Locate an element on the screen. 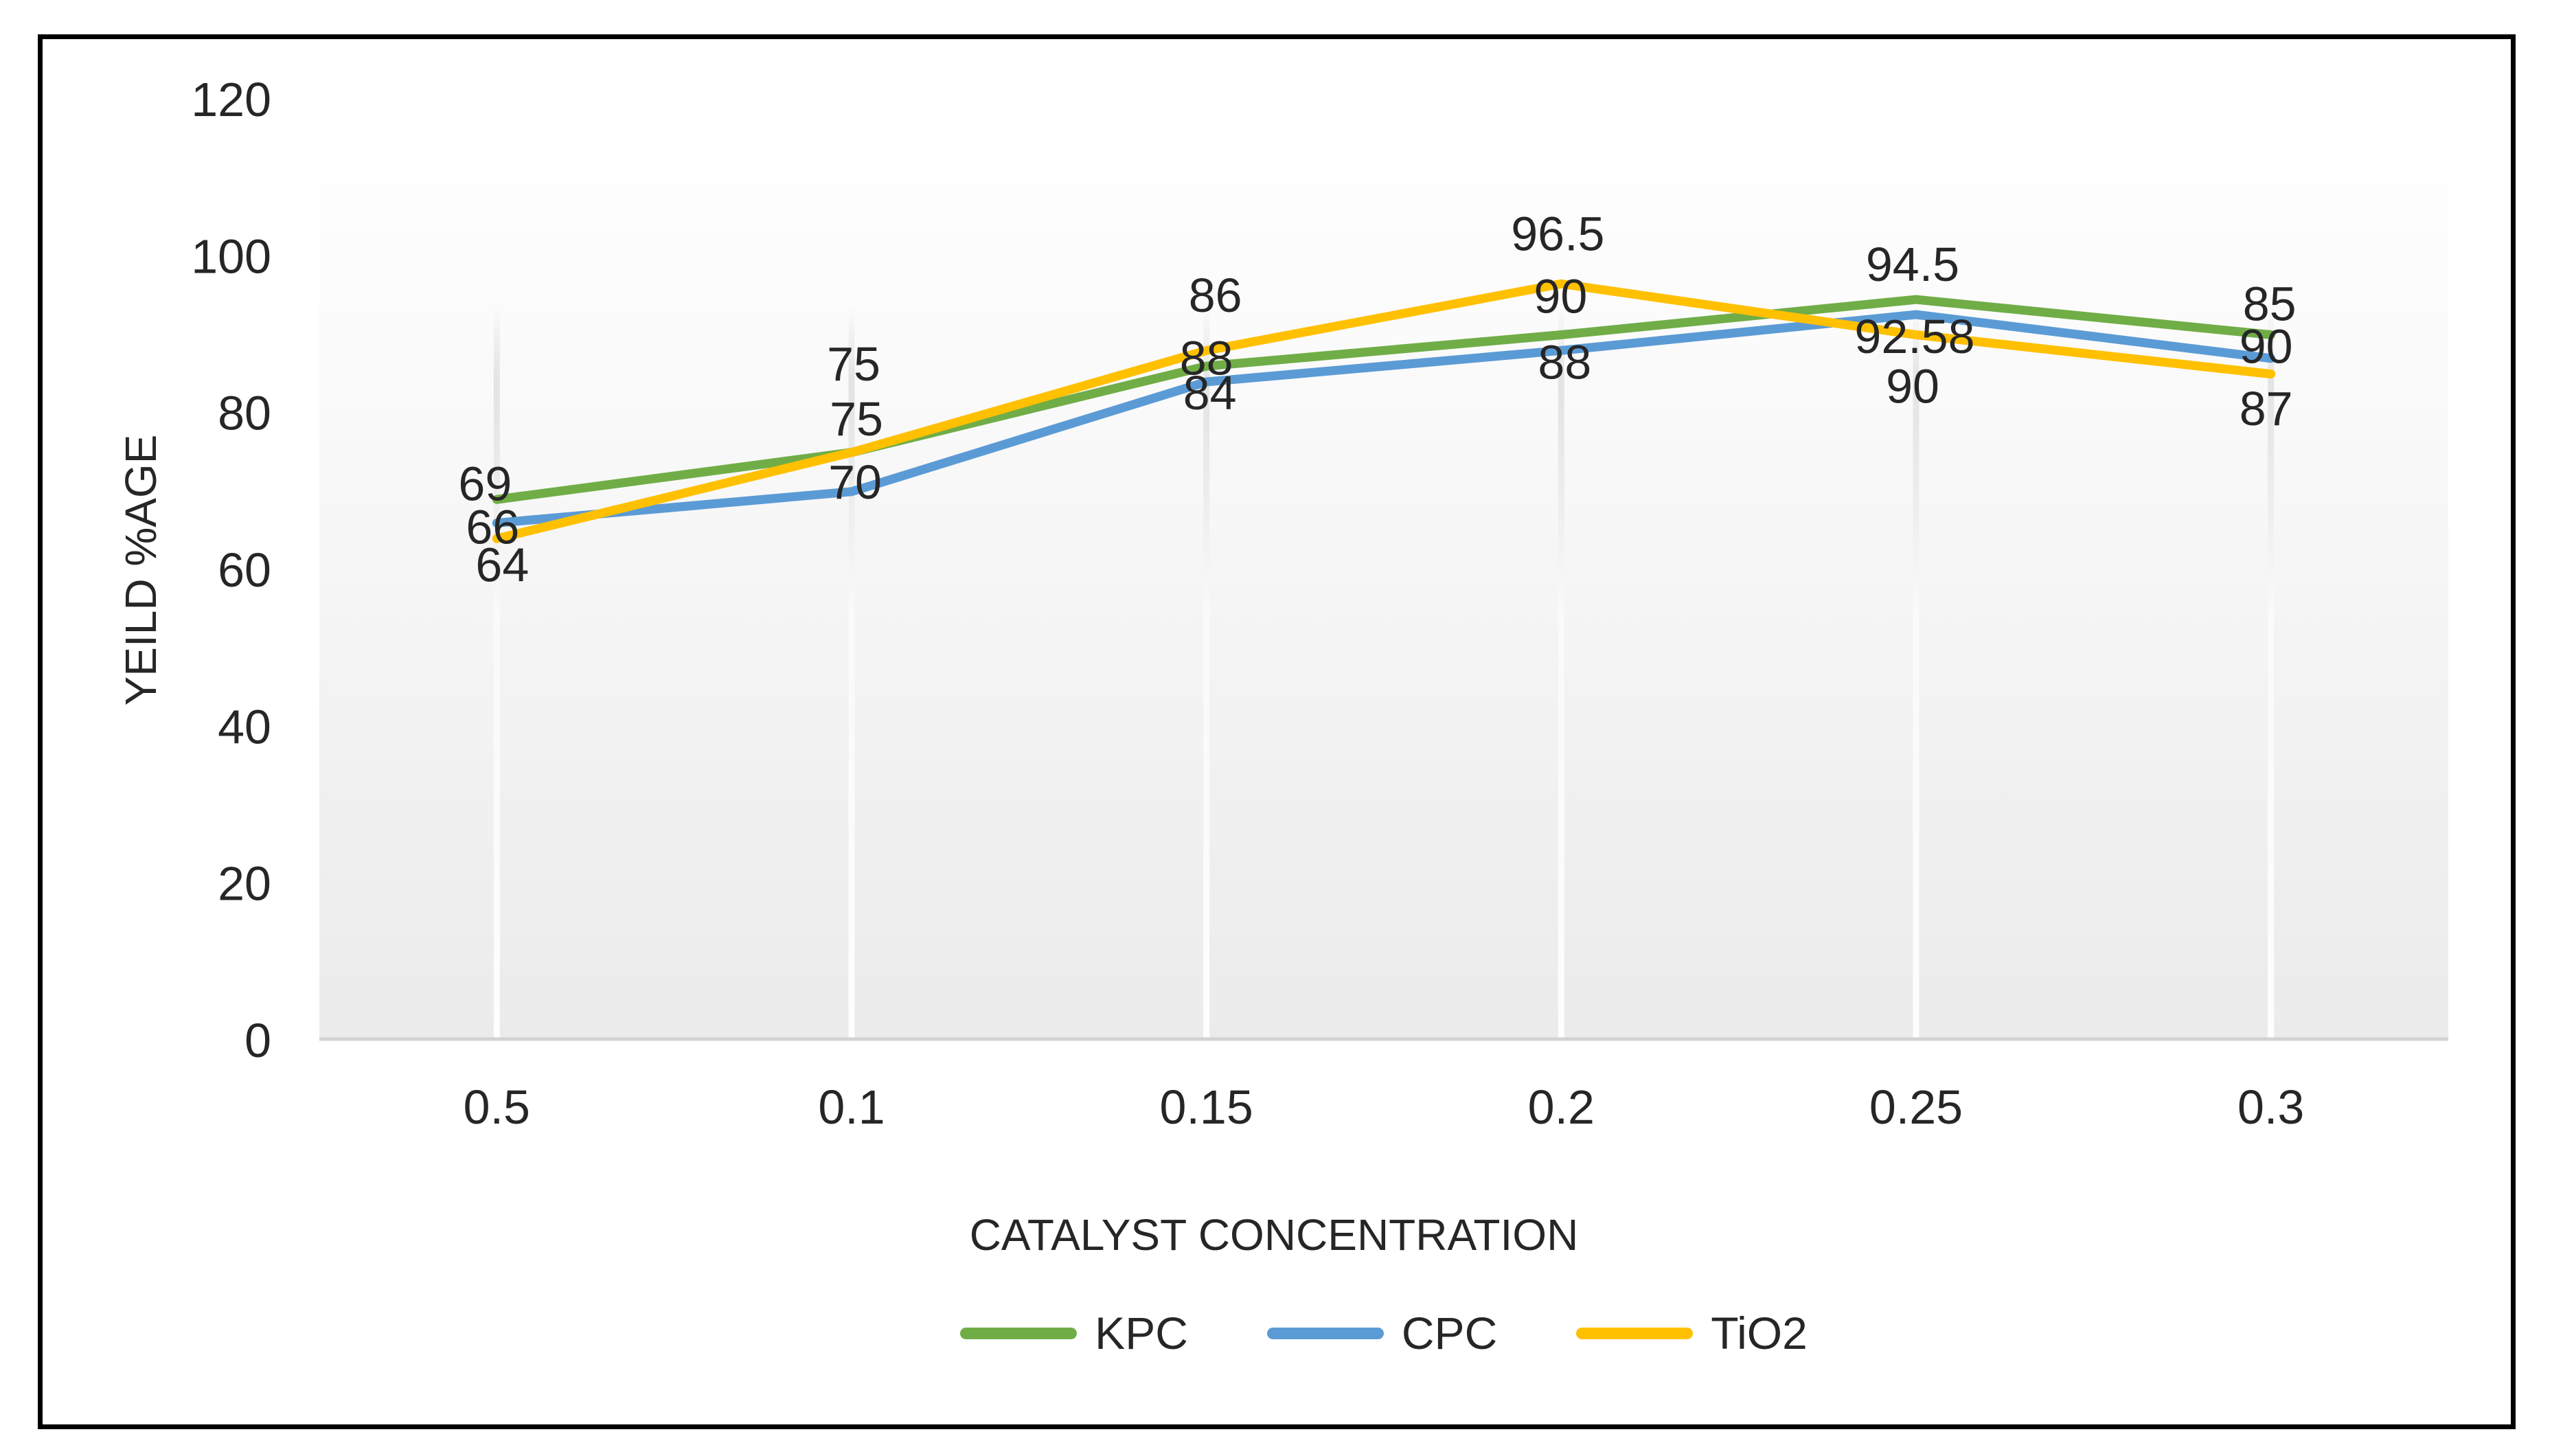 Image resolution: width=2552 pixels, height=1456 pixels. x-tick-labels: 0.5 0.1 0.15 0.2 0.25 0.3 is located at coordinates (1384, 1107).